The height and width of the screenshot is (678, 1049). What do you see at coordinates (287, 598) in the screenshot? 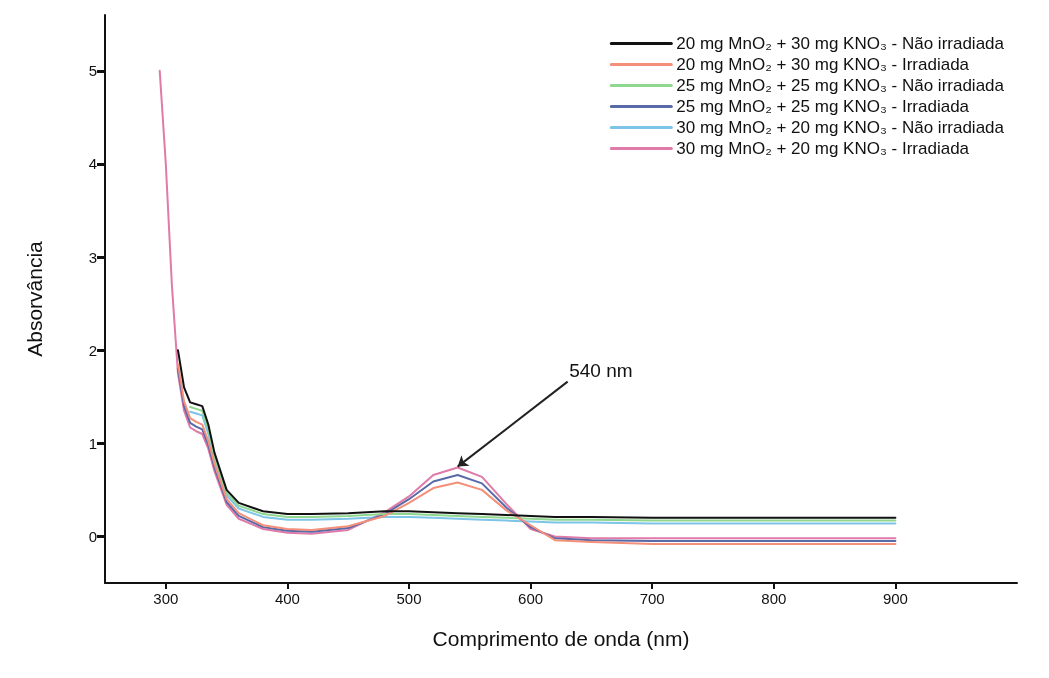
I see `x-tick-label: 400` at bounding box center [287, 598].